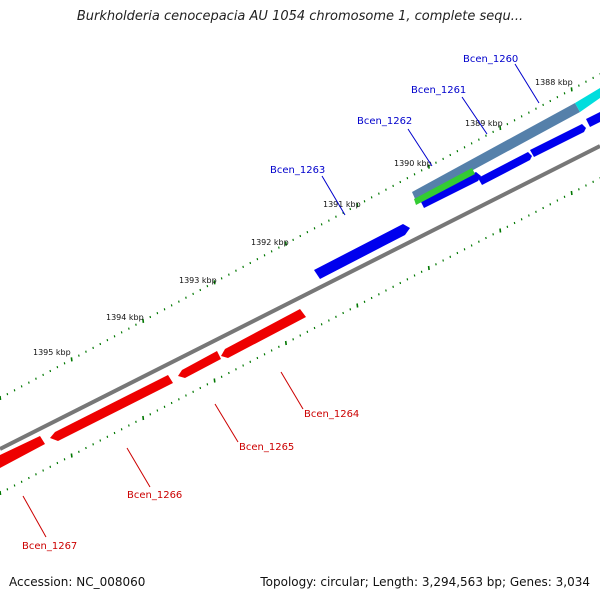 The width and height of the screenshot is (600, 600). What do you see at coordinates (384, 121) in the screenshot?
I see `gene-label-bcen-1262: Bcen_1262` at bounding box center [384, 121].